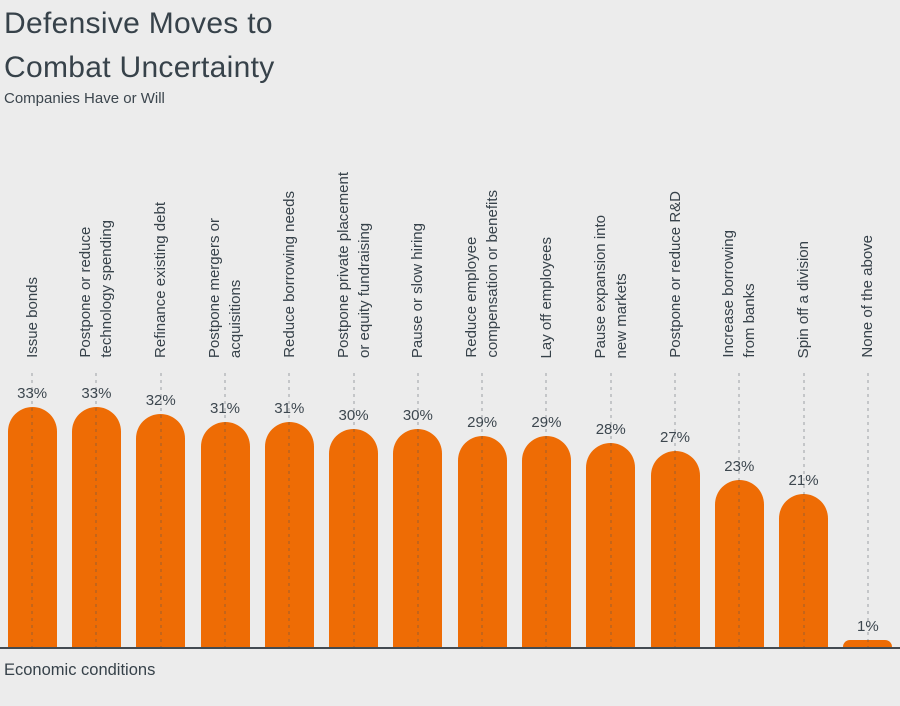  What do you see at coordinates (739, 466) in the screenshot?
I see `bar-value-label: 23%` at bounding box center [739, 466].